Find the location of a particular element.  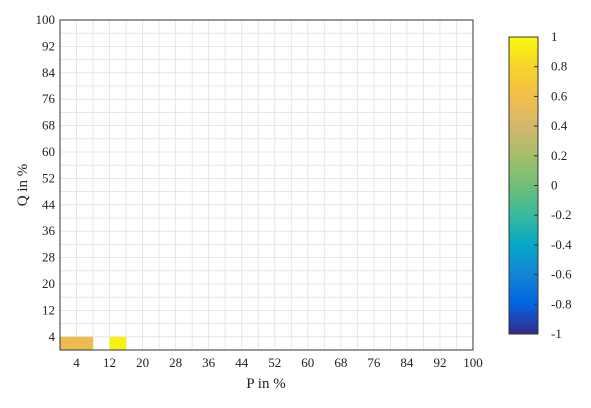

x-tick-label: 76 is located at coordinates (374, 362).